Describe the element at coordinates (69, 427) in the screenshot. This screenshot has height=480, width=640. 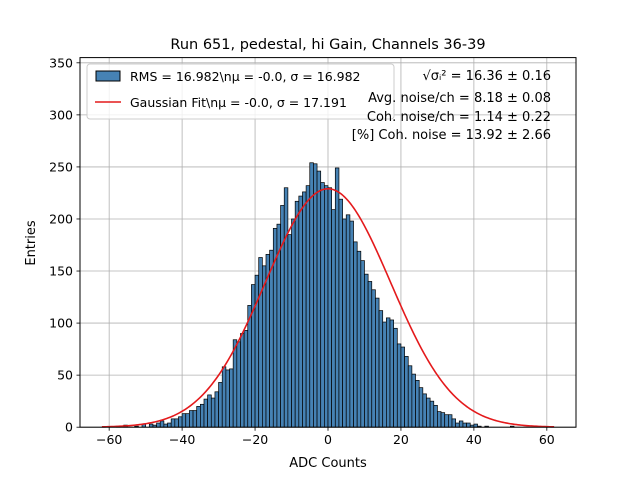
I see `y-tick-label: 0` at that location.